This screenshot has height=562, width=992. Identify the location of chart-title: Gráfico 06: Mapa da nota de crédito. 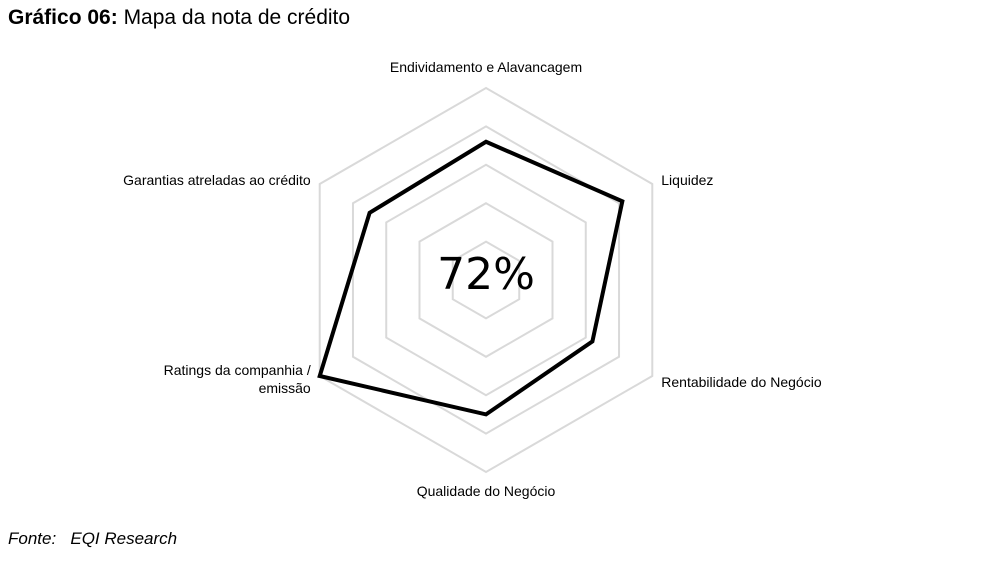
(179, 18).